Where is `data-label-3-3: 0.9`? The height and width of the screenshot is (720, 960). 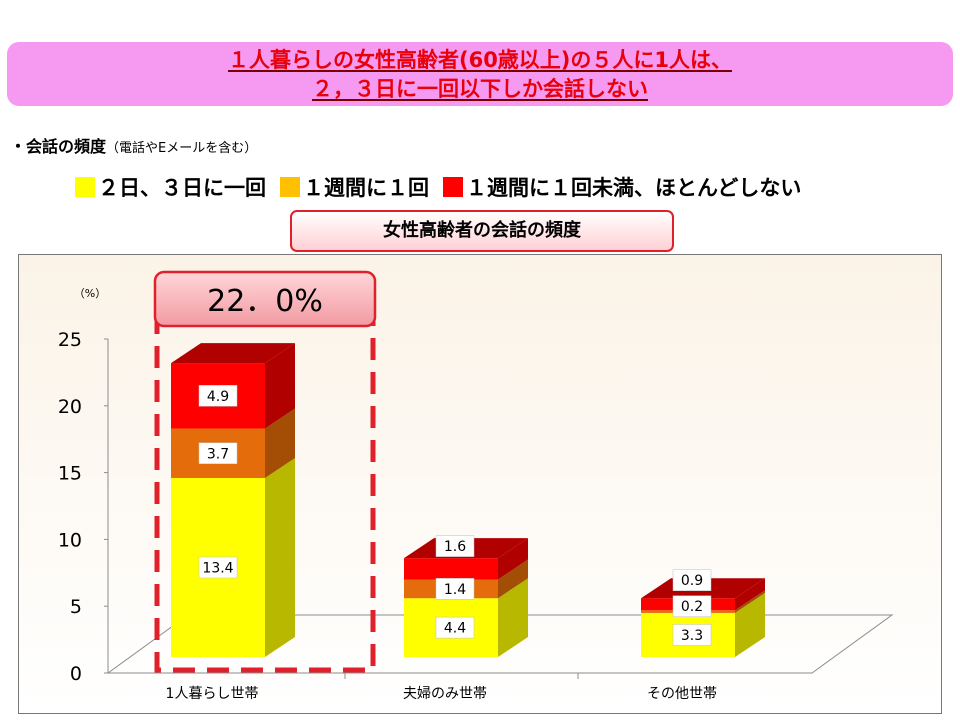 data-label-3-3: 0.9 is located at coordinates (692, 581).